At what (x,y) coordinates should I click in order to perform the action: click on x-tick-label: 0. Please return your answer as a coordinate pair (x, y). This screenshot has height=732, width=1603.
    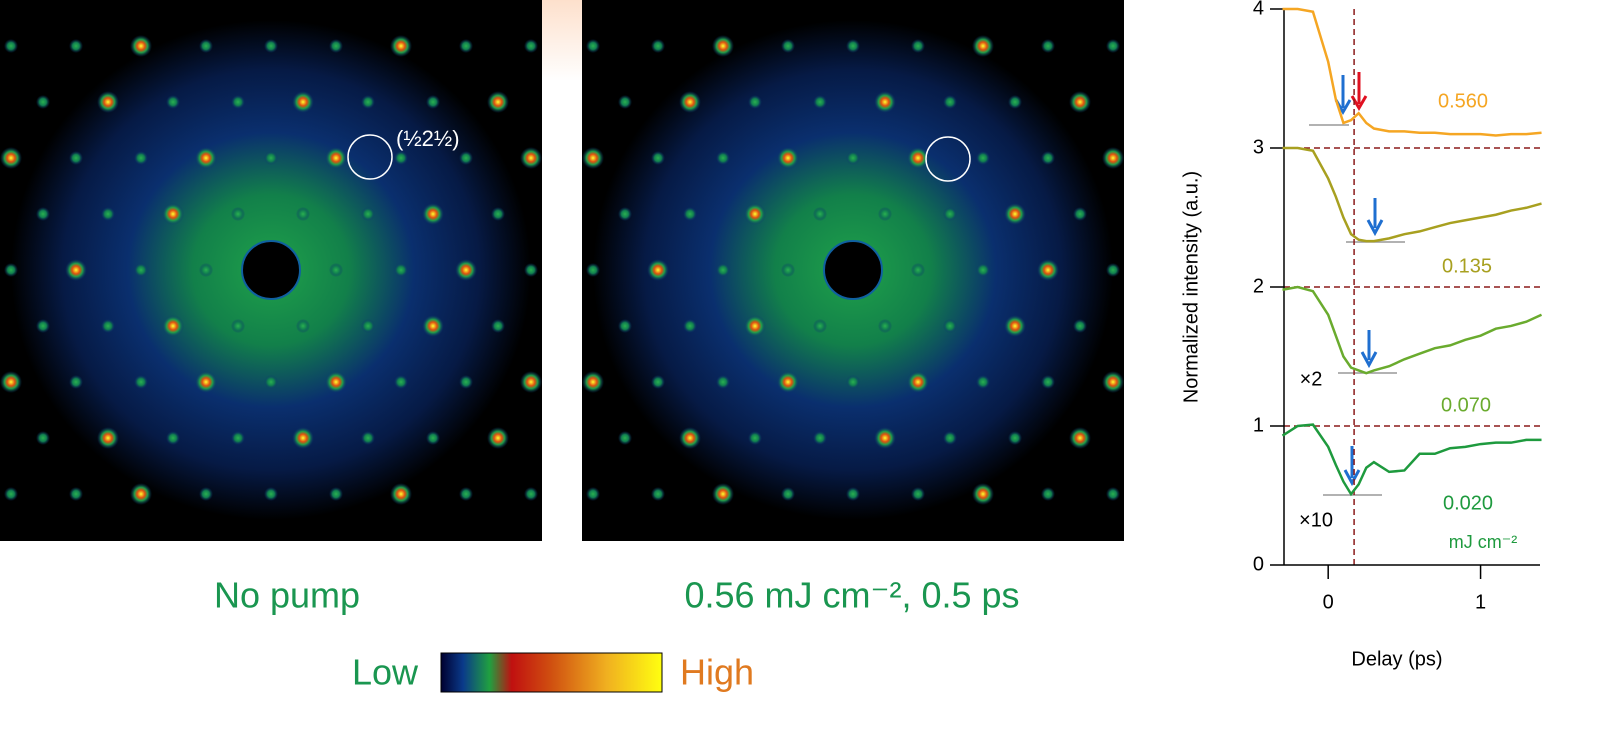
    Looking at the image, I should click on (1328, 602).